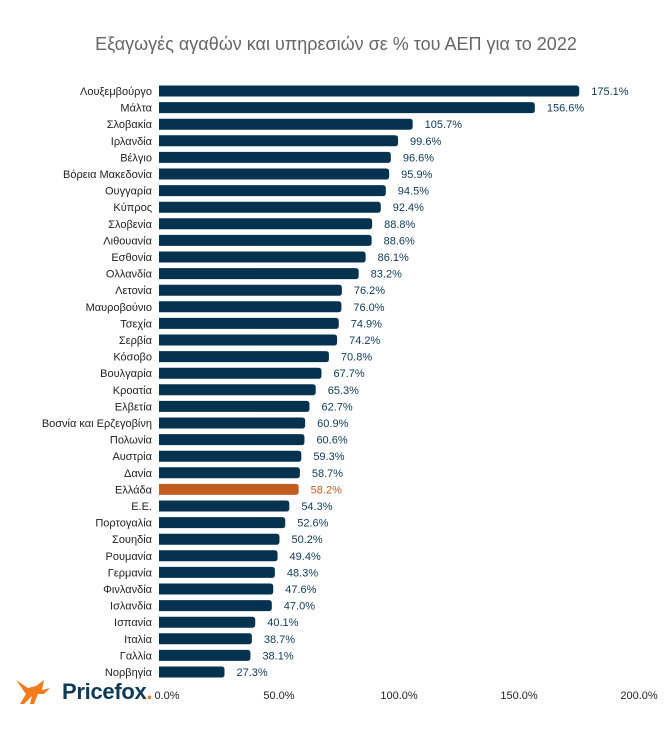  I want to click on category-label: Τσεχία, so click(136, 324).